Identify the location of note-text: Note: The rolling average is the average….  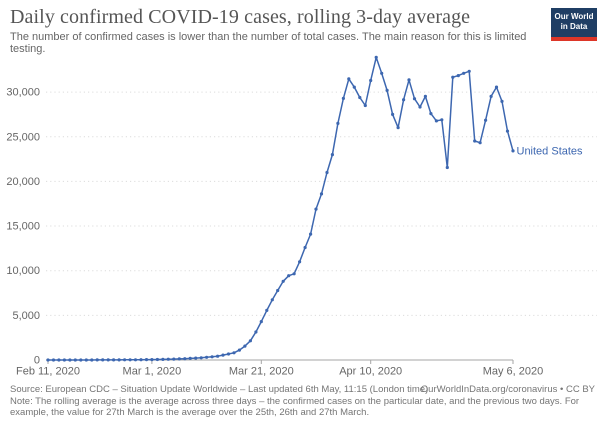
(295, 407).